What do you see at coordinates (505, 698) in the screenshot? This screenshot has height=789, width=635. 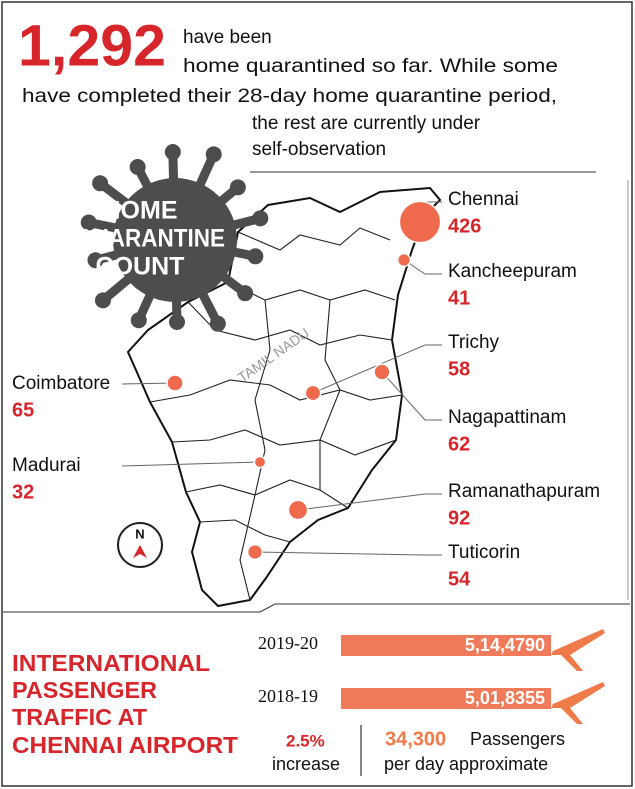 I see `bar-label: 5,01,8355` at bounding box center [505, 698].